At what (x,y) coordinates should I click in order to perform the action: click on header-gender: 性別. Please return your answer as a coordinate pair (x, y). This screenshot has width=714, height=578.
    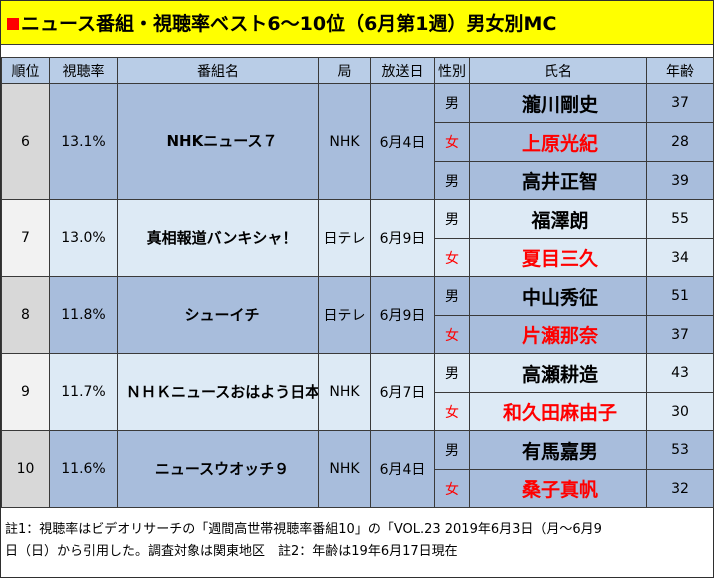
    Looking at the image, I should click on (452, 70).